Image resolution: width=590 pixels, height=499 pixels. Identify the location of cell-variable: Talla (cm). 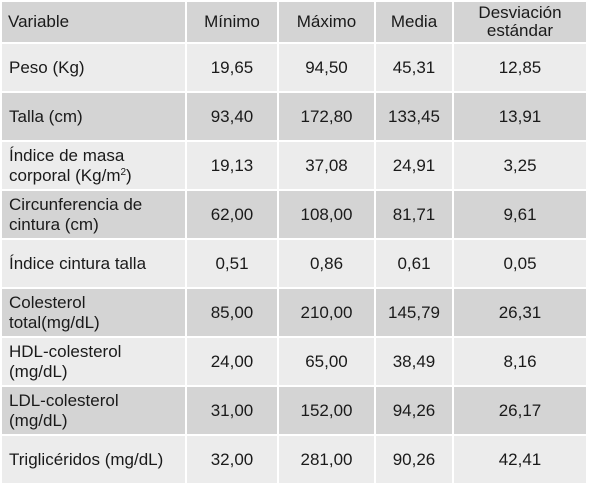
(93, 116).